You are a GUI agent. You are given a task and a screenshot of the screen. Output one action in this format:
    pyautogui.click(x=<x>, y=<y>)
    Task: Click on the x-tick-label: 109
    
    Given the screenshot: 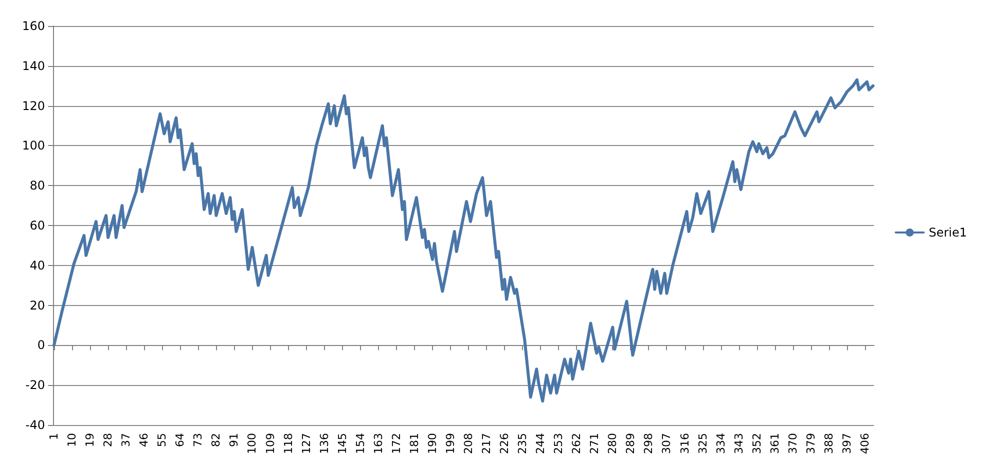 What is the action you would take?
    pyautogui.click(x=270, y=443)
    